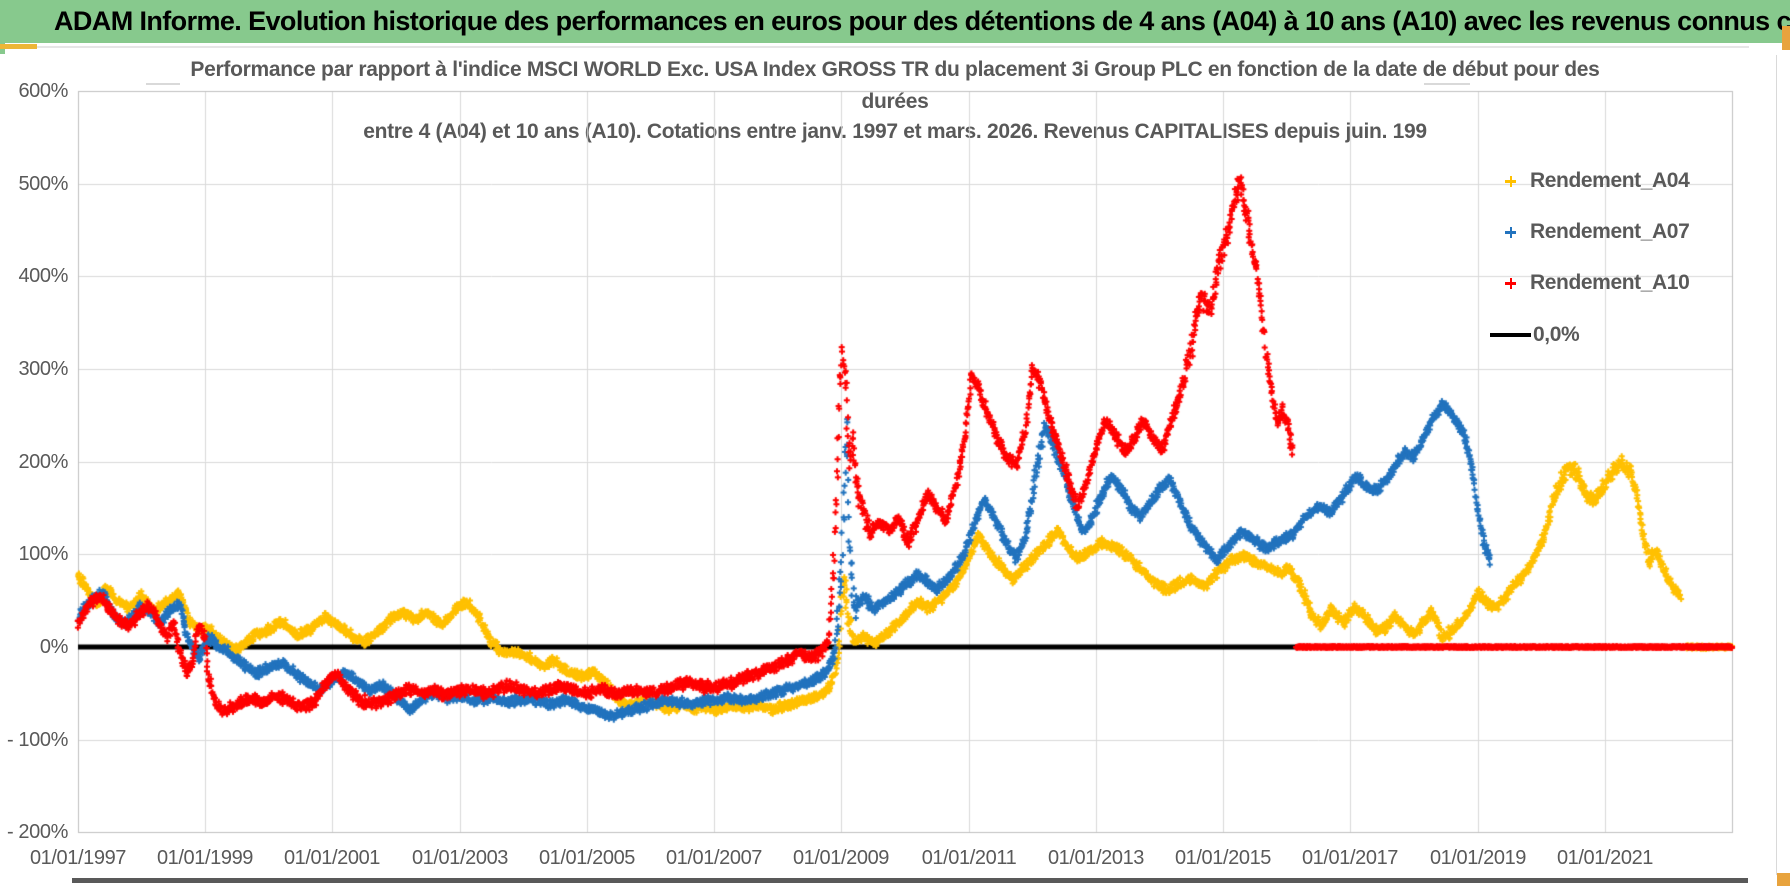 The height and width of the screenshot is (886, 1790). I want to click on x-axis-tick-label: 01/01/2007, so click(714, 858).